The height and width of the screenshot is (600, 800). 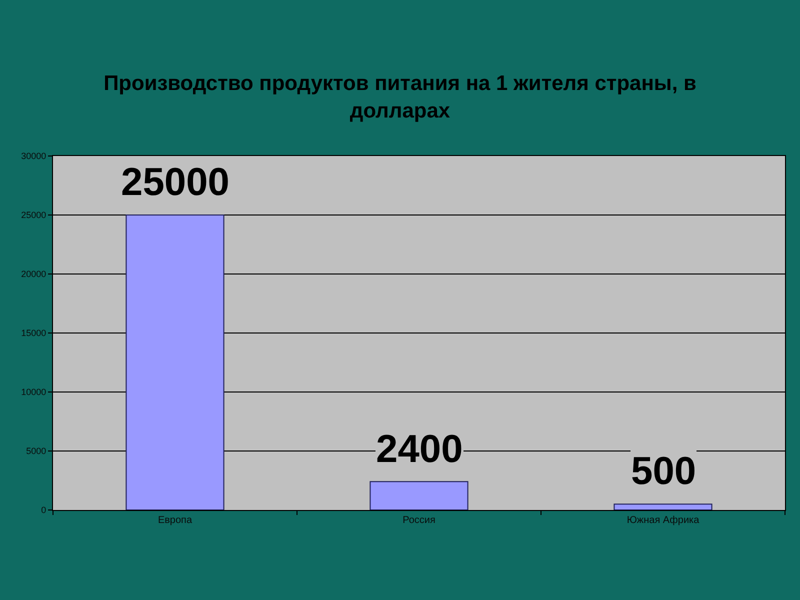 I want to click on y-tick-label: 20000, so click(x=33, y=274).